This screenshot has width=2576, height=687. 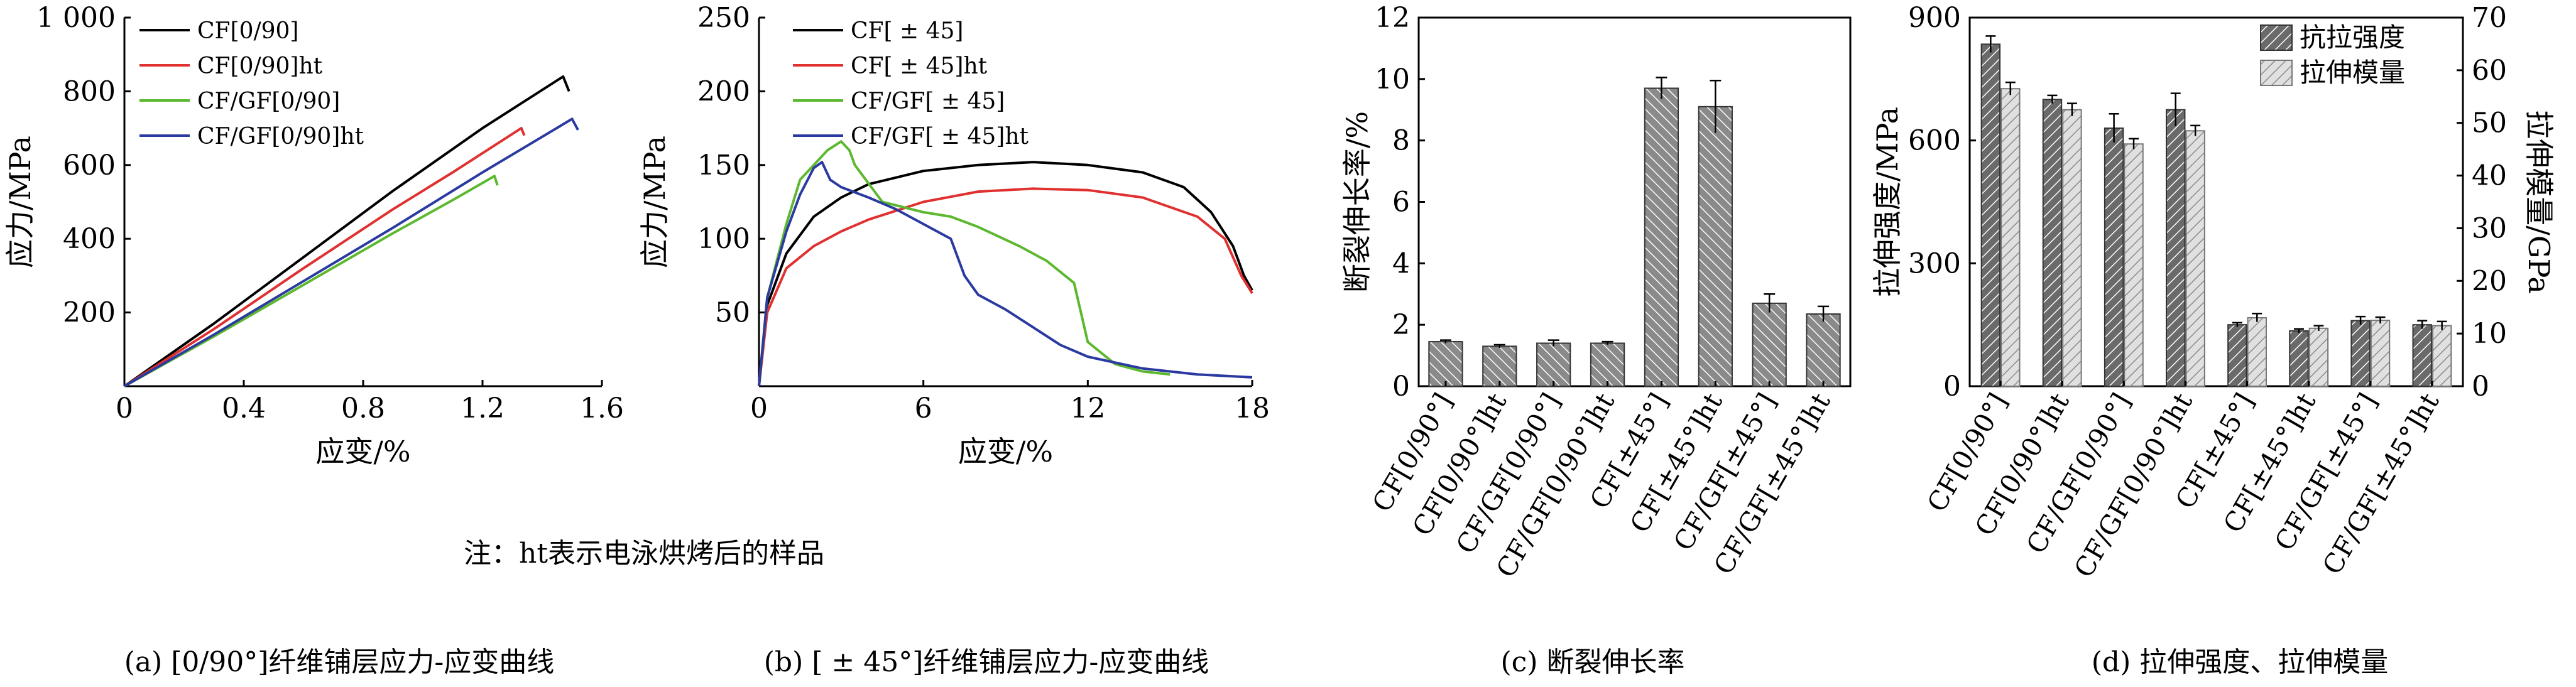 I want to click on chart-d-y-tick-label: 0, so click(x=1952, y=387).